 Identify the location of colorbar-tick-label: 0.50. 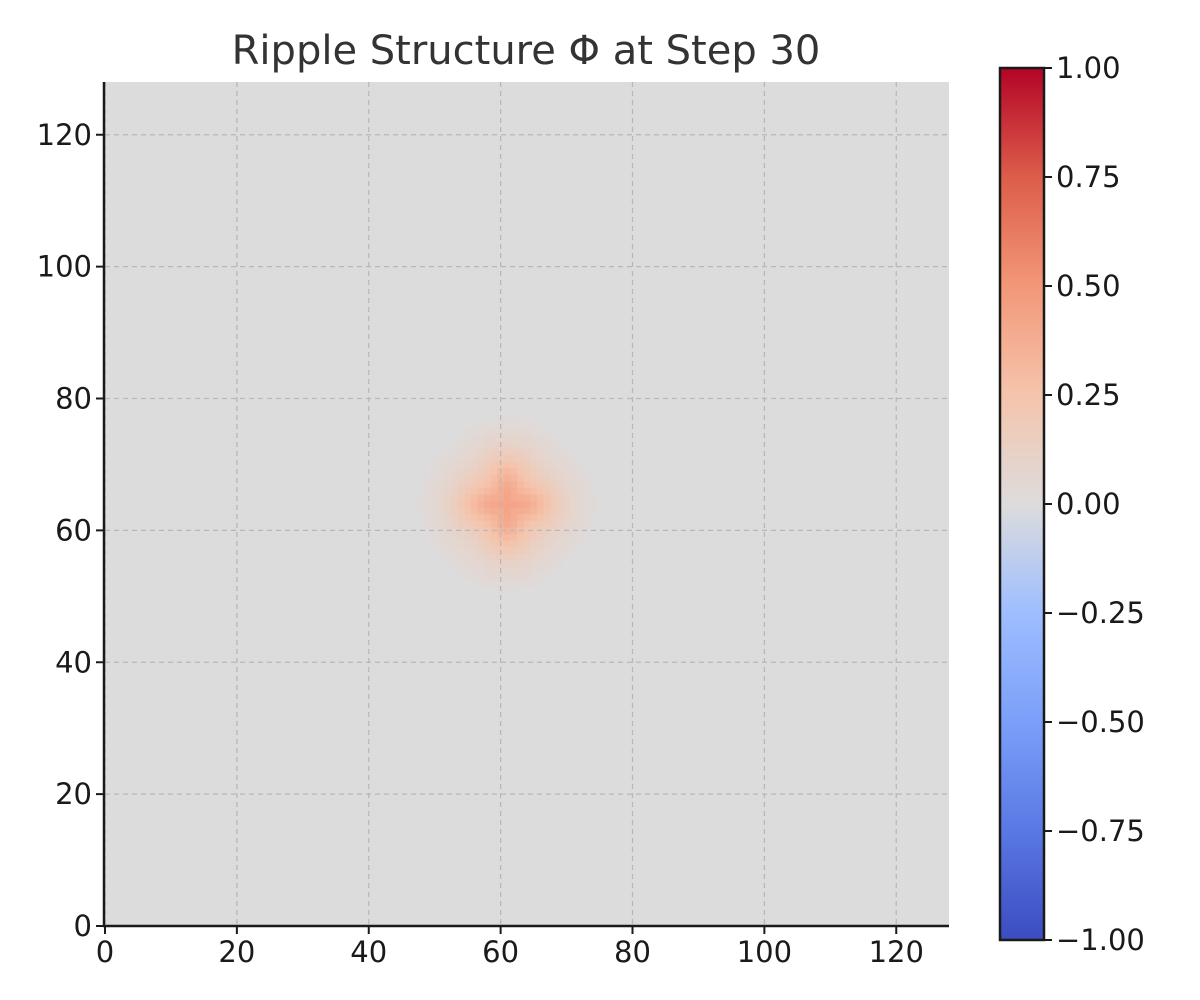
(1088, 286).